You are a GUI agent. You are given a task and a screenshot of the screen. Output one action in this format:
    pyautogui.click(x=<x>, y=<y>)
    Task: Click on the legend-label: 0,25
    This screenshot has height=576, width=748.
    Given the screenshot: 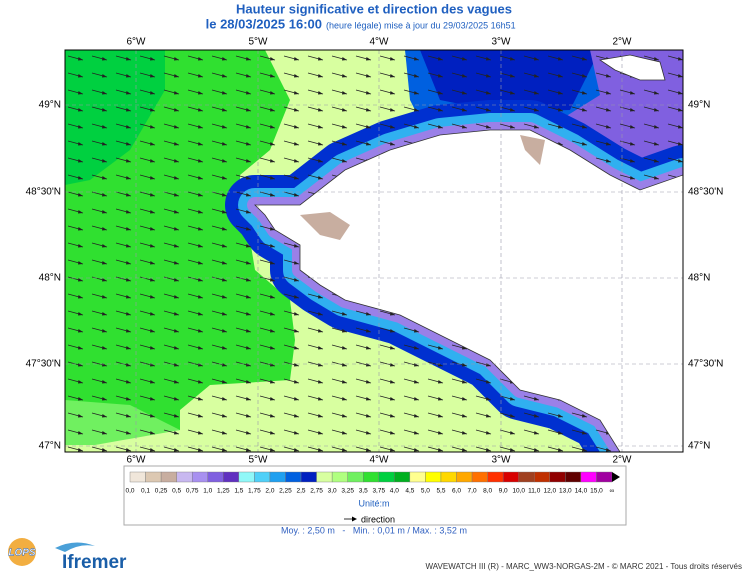 What is the action you would take?
    pyautogui.click(x=161, y=491)
    